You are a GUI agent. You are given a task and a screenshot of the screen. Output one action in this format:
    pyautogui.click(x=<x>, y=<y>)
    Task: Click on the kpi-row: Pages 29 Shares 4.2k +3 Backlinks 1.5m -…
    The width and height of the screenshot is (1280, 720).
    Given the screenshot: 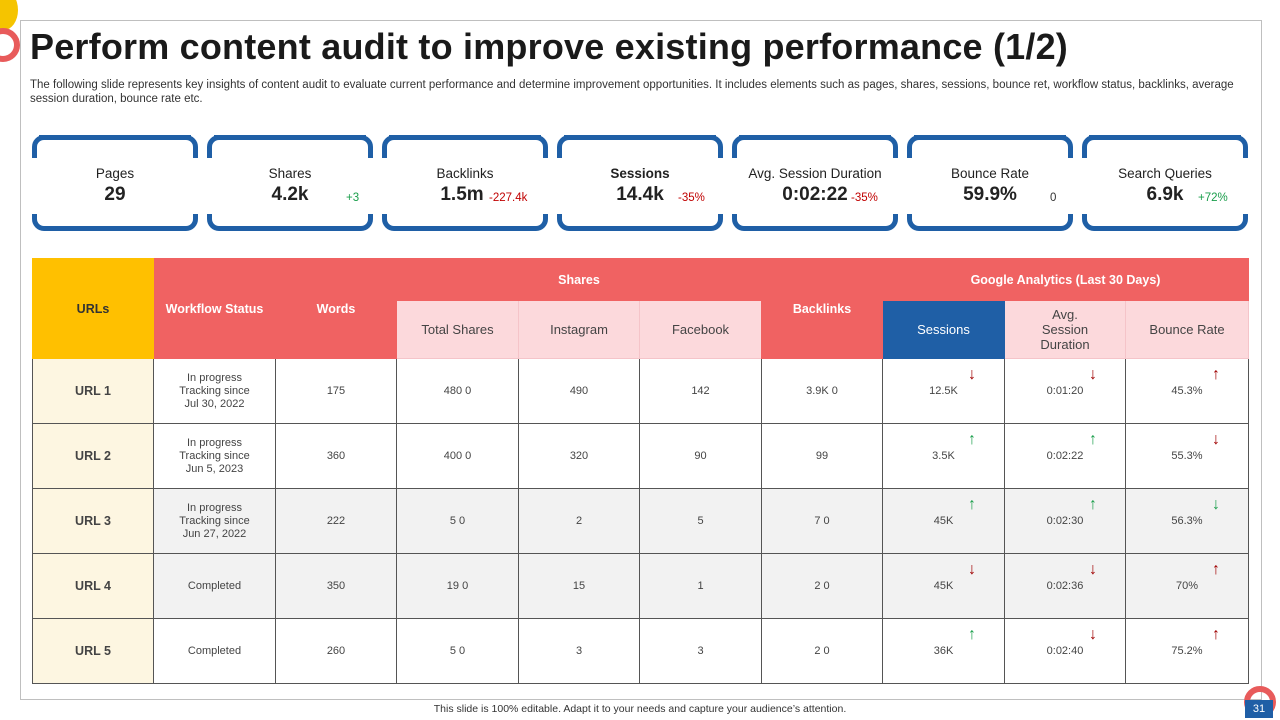 What is the action you would take?
    pyautogui.click(x=640, y=183)
    